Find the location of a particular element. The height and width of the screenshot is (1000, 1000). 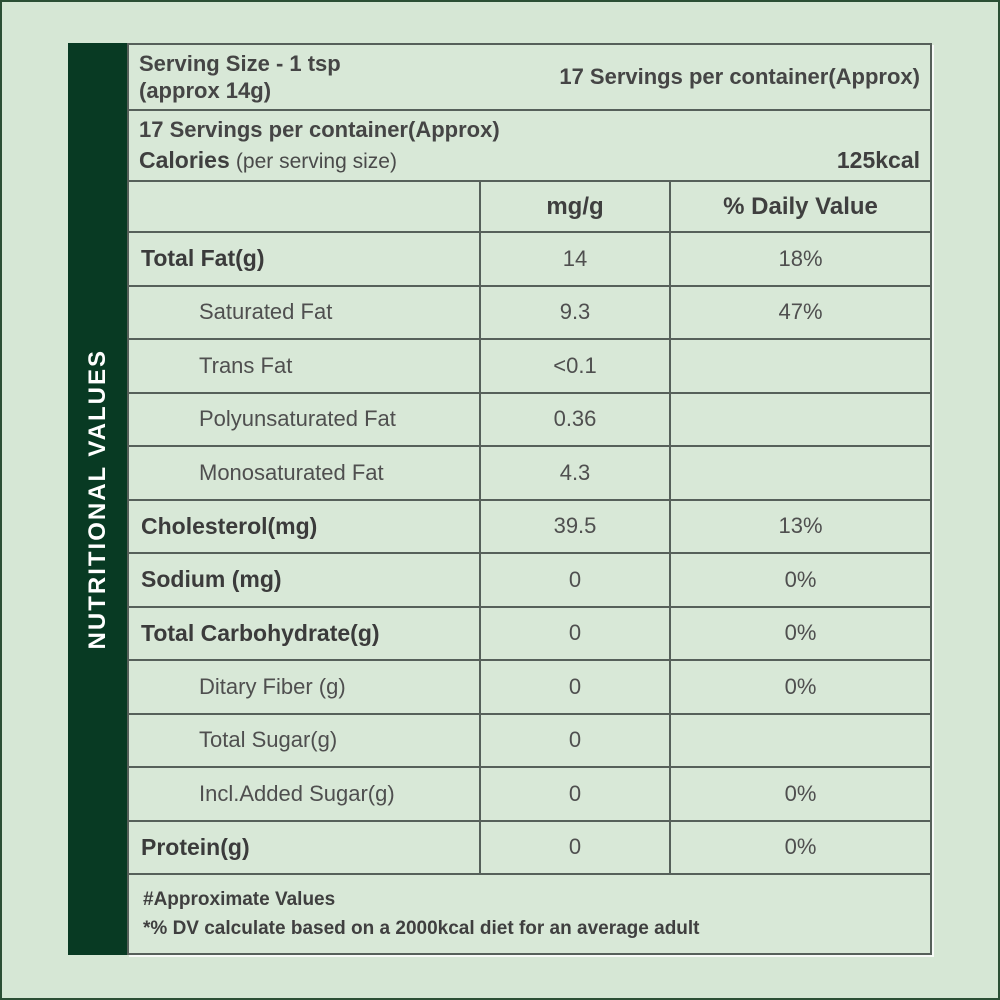

serving-size-block: Serving Size - 1 tsp (approx 14g) is located at coordinates (240, 77).